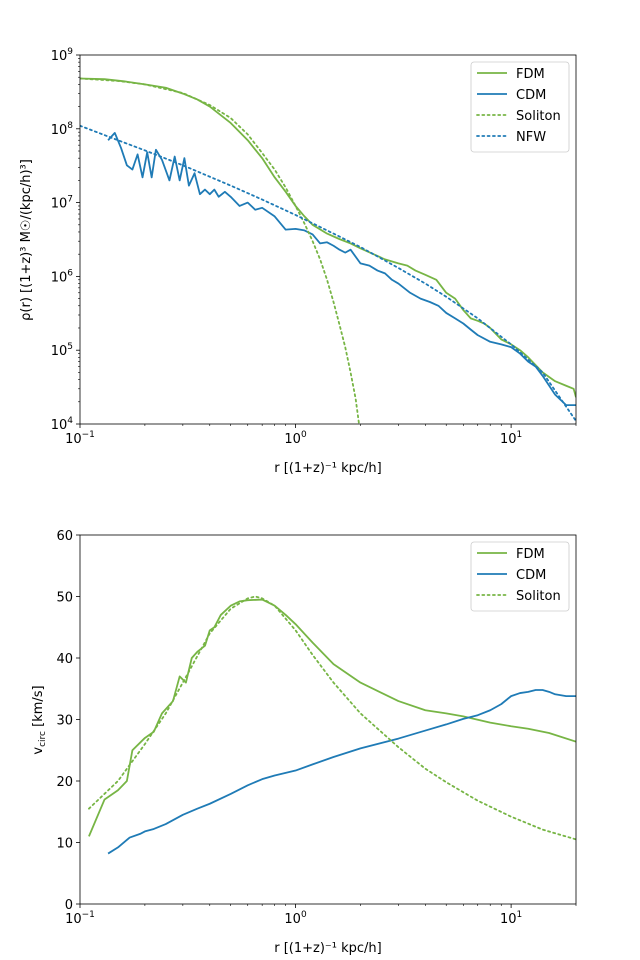 The height and width of the screenshot is (960, 640). I want to click on velocity-y-tick-label: 60, so click(64, 536).